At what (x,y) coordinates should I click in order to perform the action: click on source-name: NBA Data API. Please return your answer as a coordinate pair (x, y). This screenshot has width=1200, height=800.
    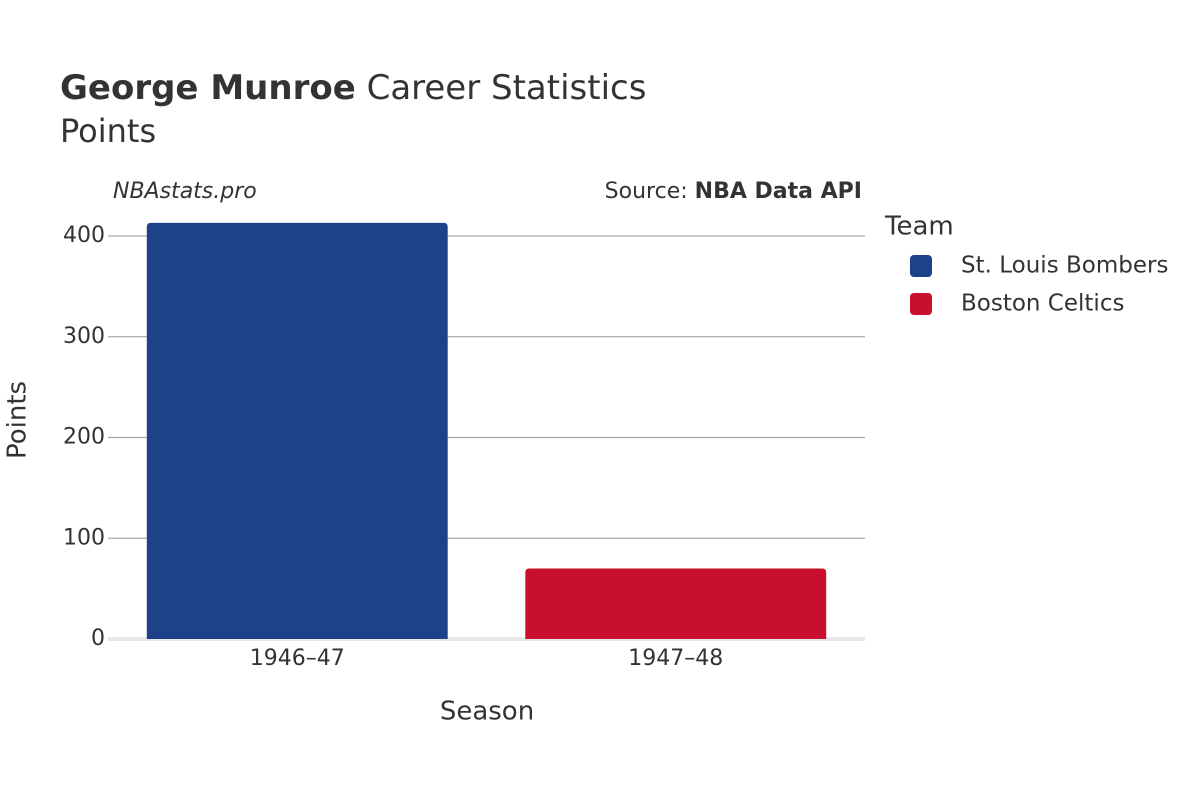
    Looking at the image, I should click on (778, 191).